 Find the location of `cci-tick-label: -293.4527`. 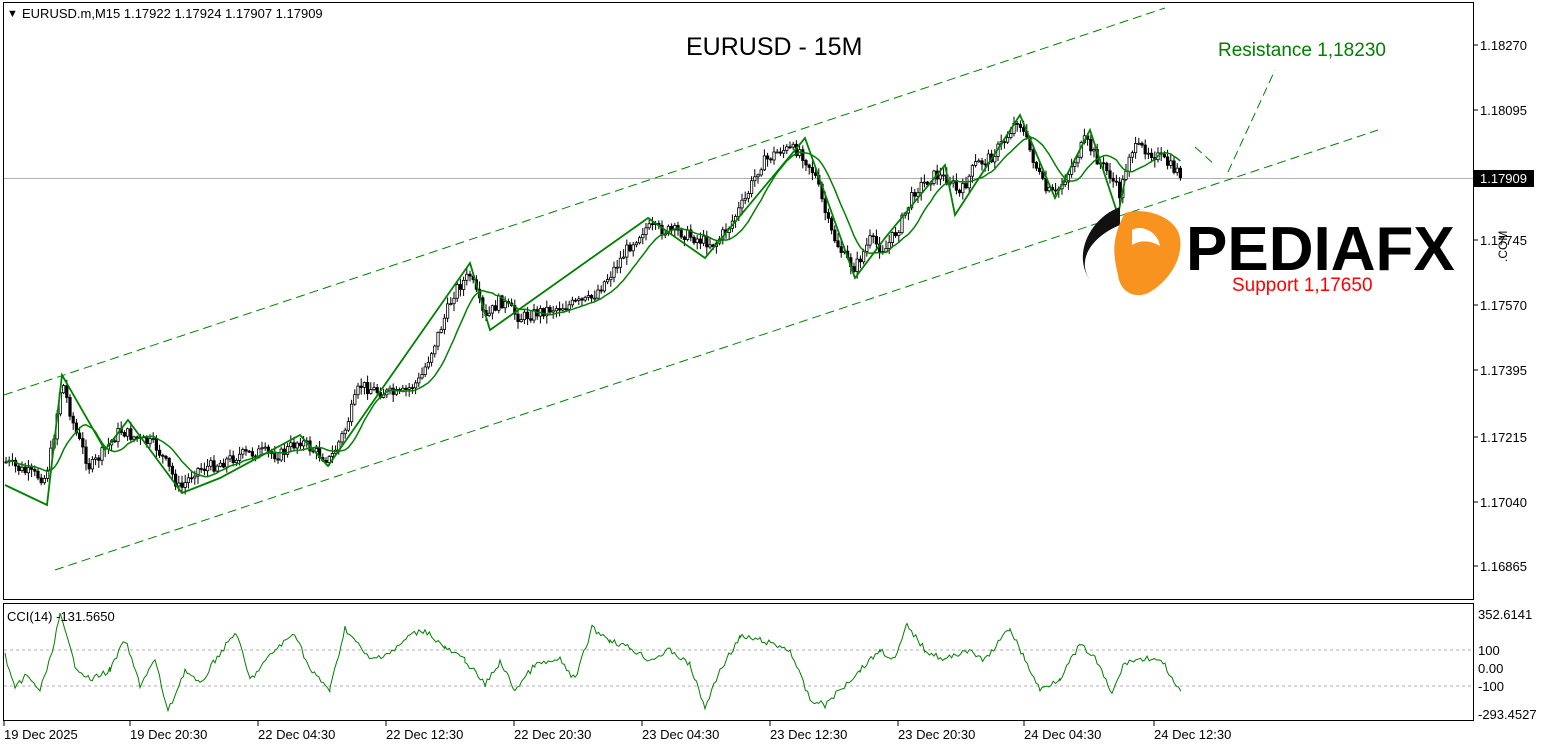

cci-tick-label: -293.4527 is located at coordinates (1507, 714).